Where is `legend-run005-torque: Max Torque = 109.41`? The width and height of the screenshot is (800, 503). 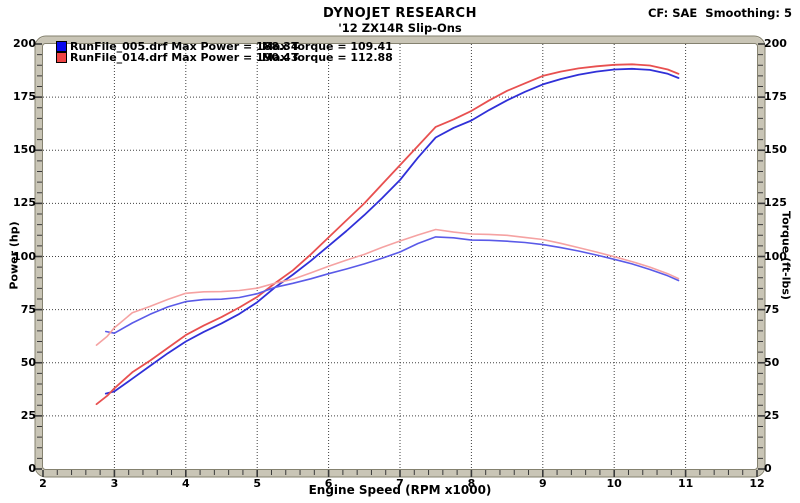 legend-run005-torque: Max Torque = 109.41 is located at coordinates (327, 46).